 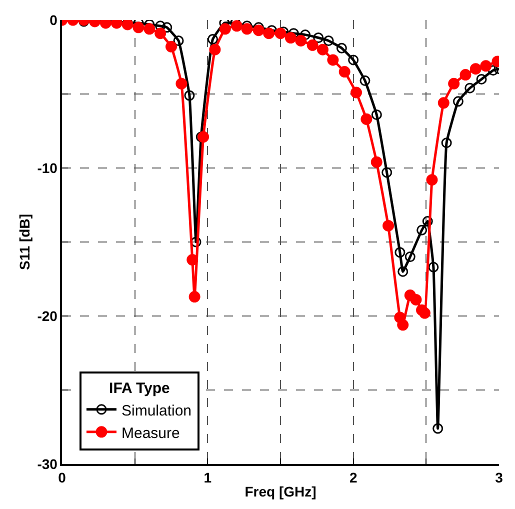 What do you see at coordinates (353, 478) in the screenshot?
I see `x-tick-label: 2` at bounding box center [353, 478].